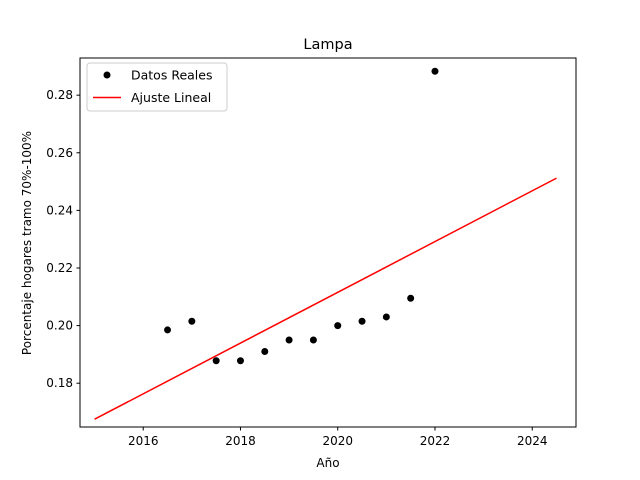 This screenshot has width=640, height=480. I want to click on legend-frame, so click(157, 87).